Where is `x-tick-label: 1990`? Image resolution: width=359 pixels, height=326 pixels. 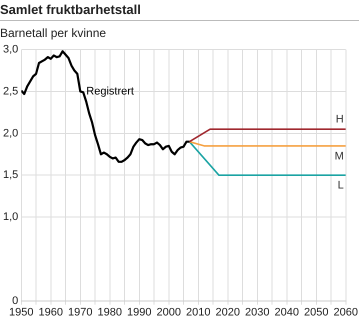
x-tick-label: 1990 is located at coordinates (139, 312).